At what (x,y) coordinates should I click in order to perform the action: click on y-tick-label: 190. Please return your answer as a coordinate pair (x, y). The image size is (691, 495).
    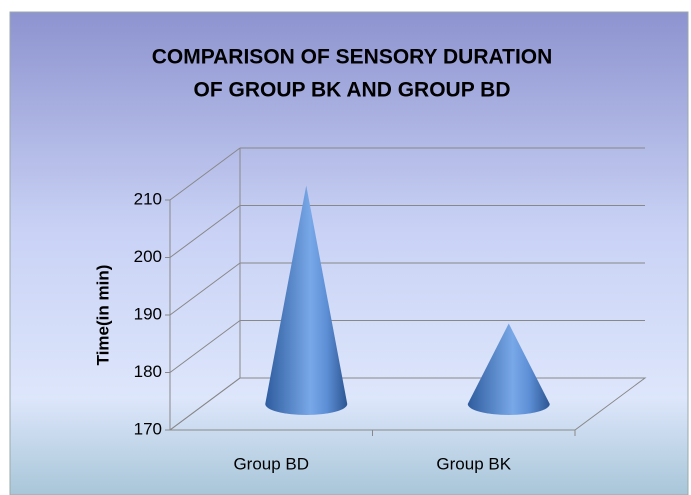
    Looking at the image, I should click on (148, 313).